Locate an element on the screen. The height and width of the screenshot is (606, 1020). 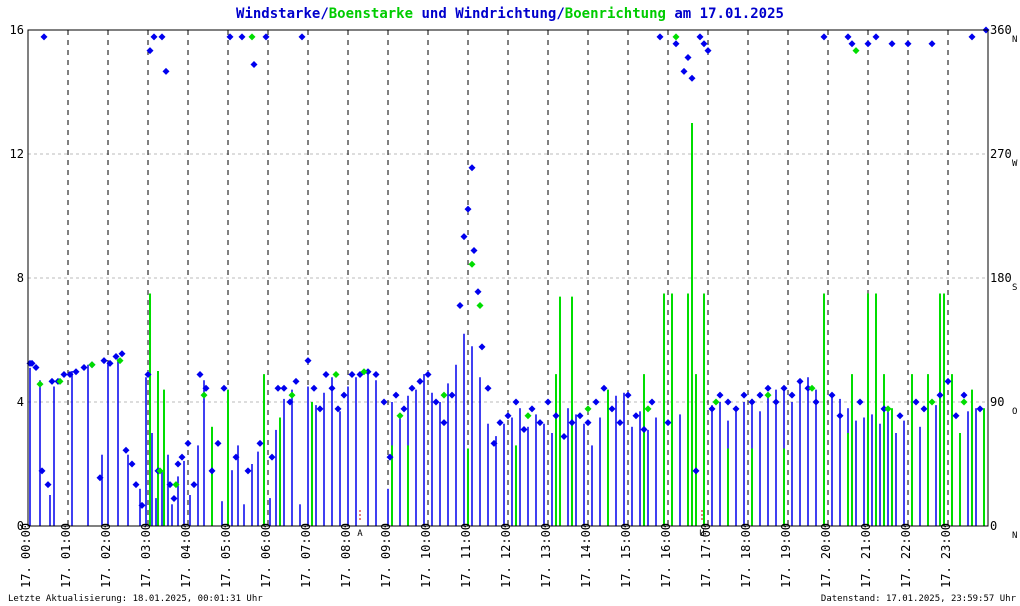
x-tick-label: 17. 01:00 is located at coordinates (66, 555).